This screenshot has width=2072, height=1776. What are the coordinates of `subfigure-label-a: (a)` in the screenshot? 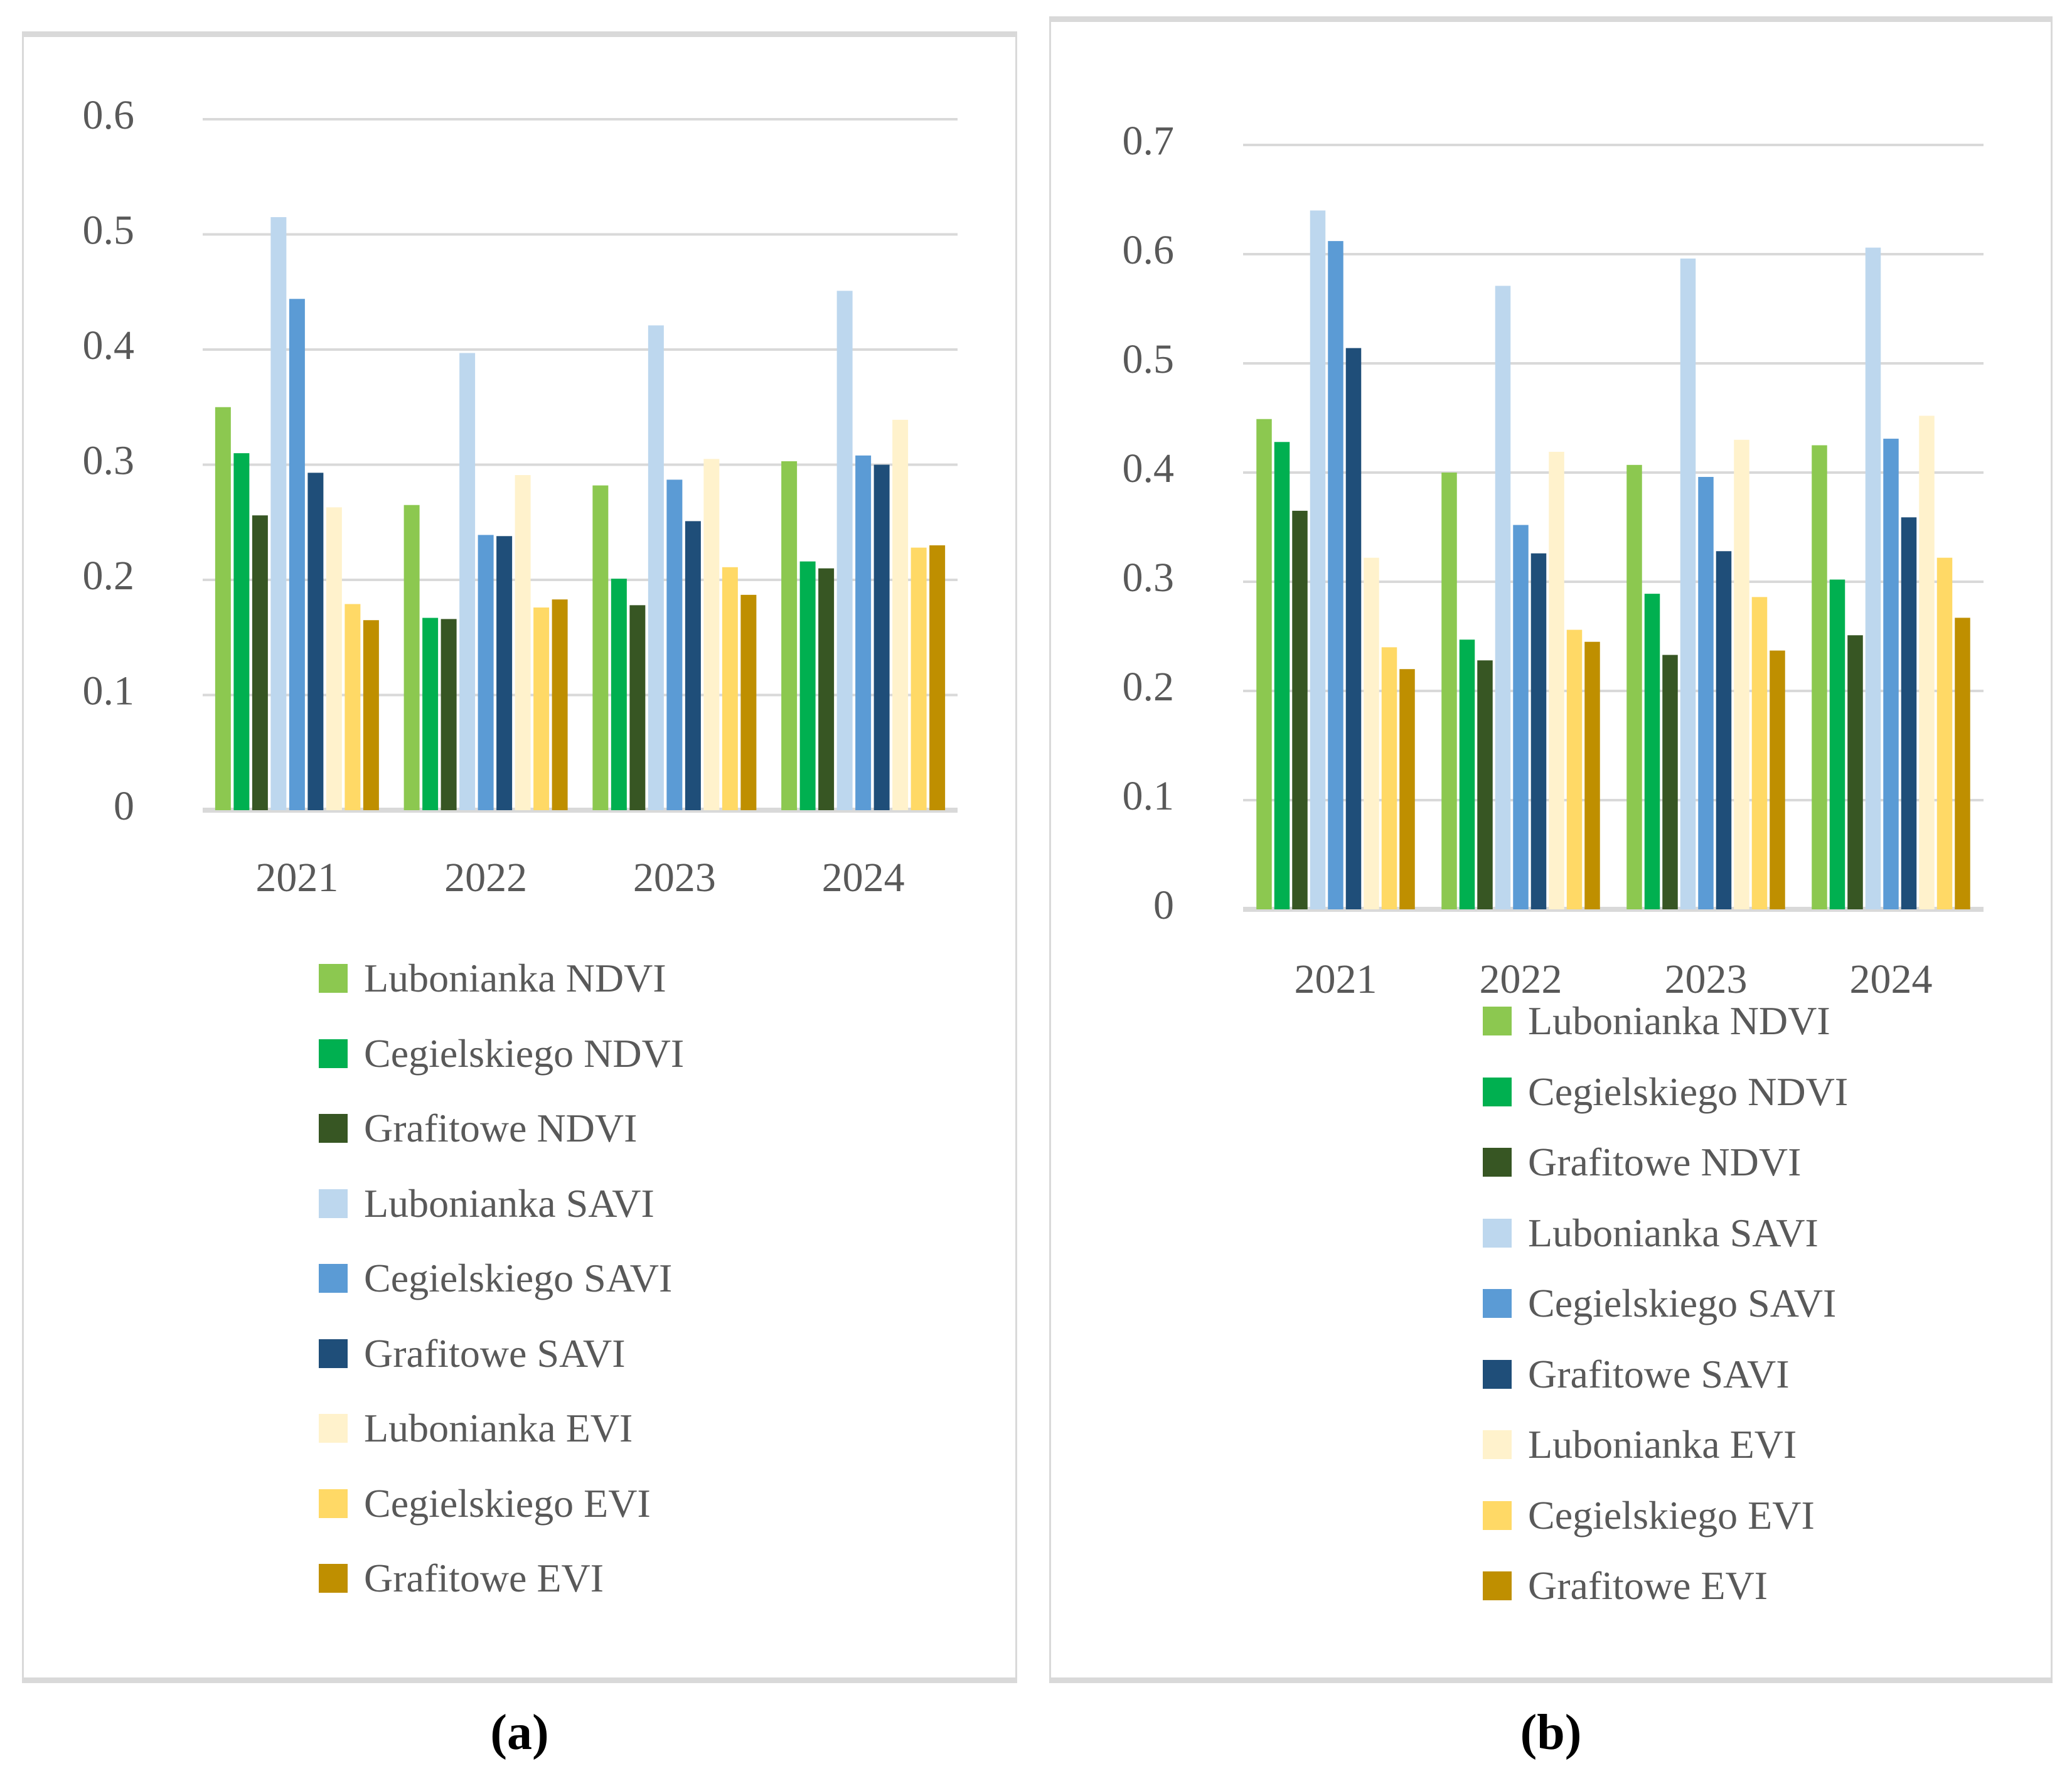 It's located at (519, 1732).